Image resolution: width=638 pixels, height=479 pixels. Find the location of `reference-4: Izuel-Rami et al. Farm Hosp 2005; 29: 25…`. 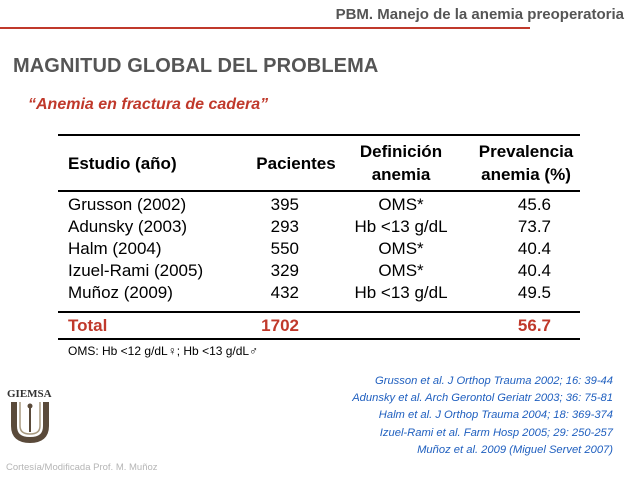

reference-4: Izuel-Rami et al. Farm Hosp 2005; 29: 25… is located at coordinates (496, 432).